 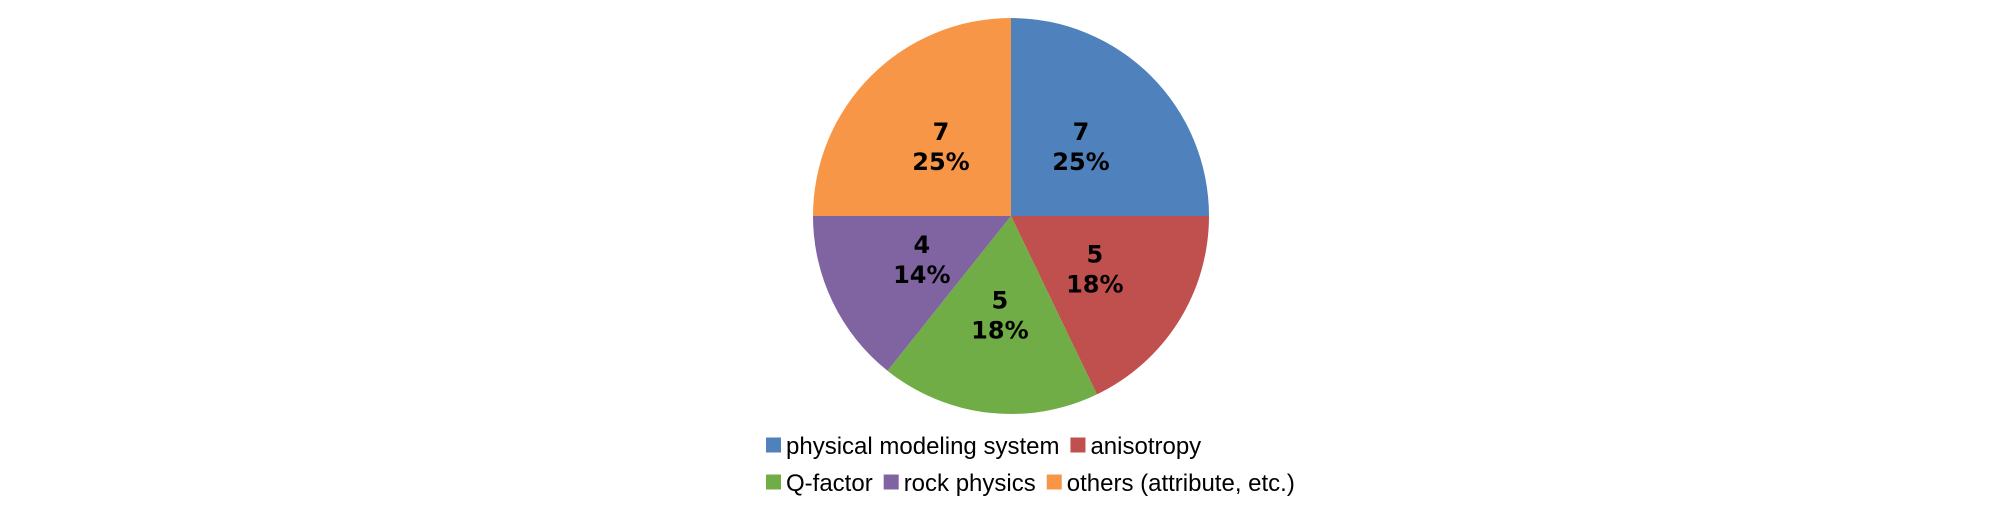 What do you see at coordinates (1078, 445) in the screenshot?
I see `legend-swatch-anisotropy` at bounding box center [1078, 445].